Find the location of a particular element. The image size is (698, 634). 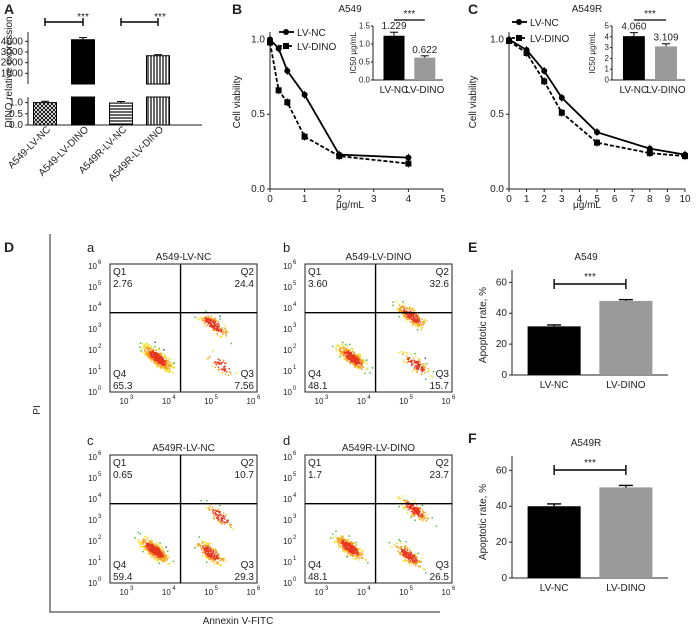

y-tick-label-base: 10 is located at coordinates (287, 329).